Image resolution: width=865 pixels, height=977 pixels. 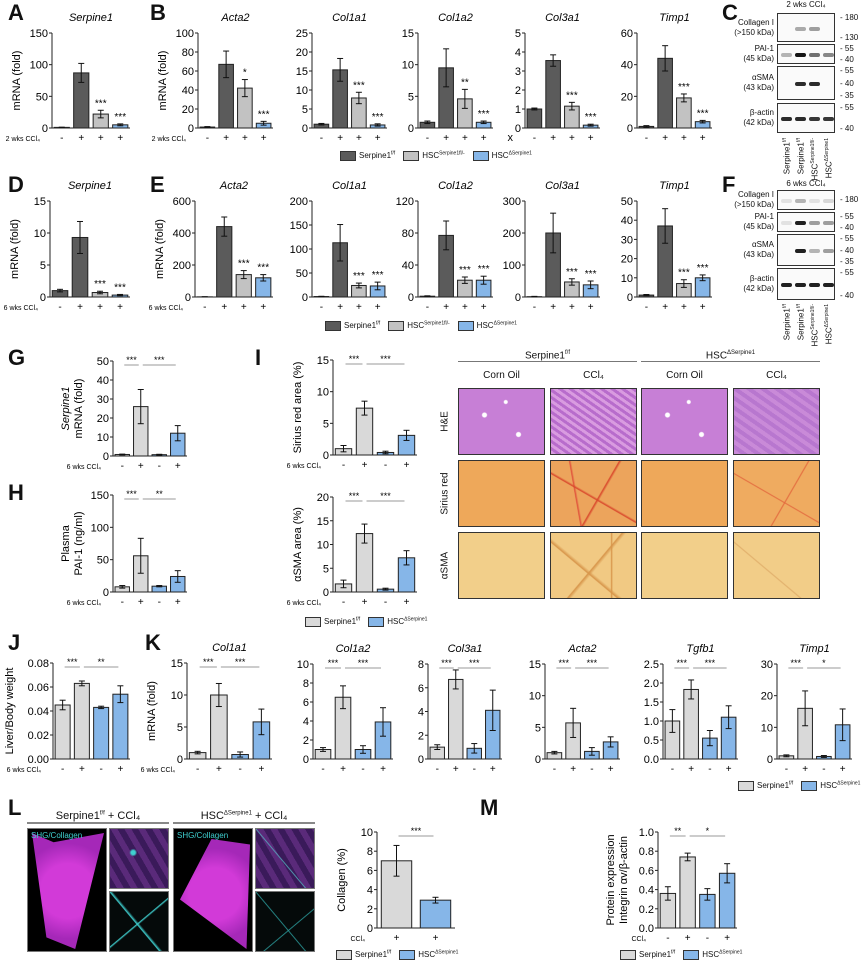 What do you see at coordinates (651, 703) in the screenshot?
I see `y-tick-label: 1.5` at bounding box center [651, 703].